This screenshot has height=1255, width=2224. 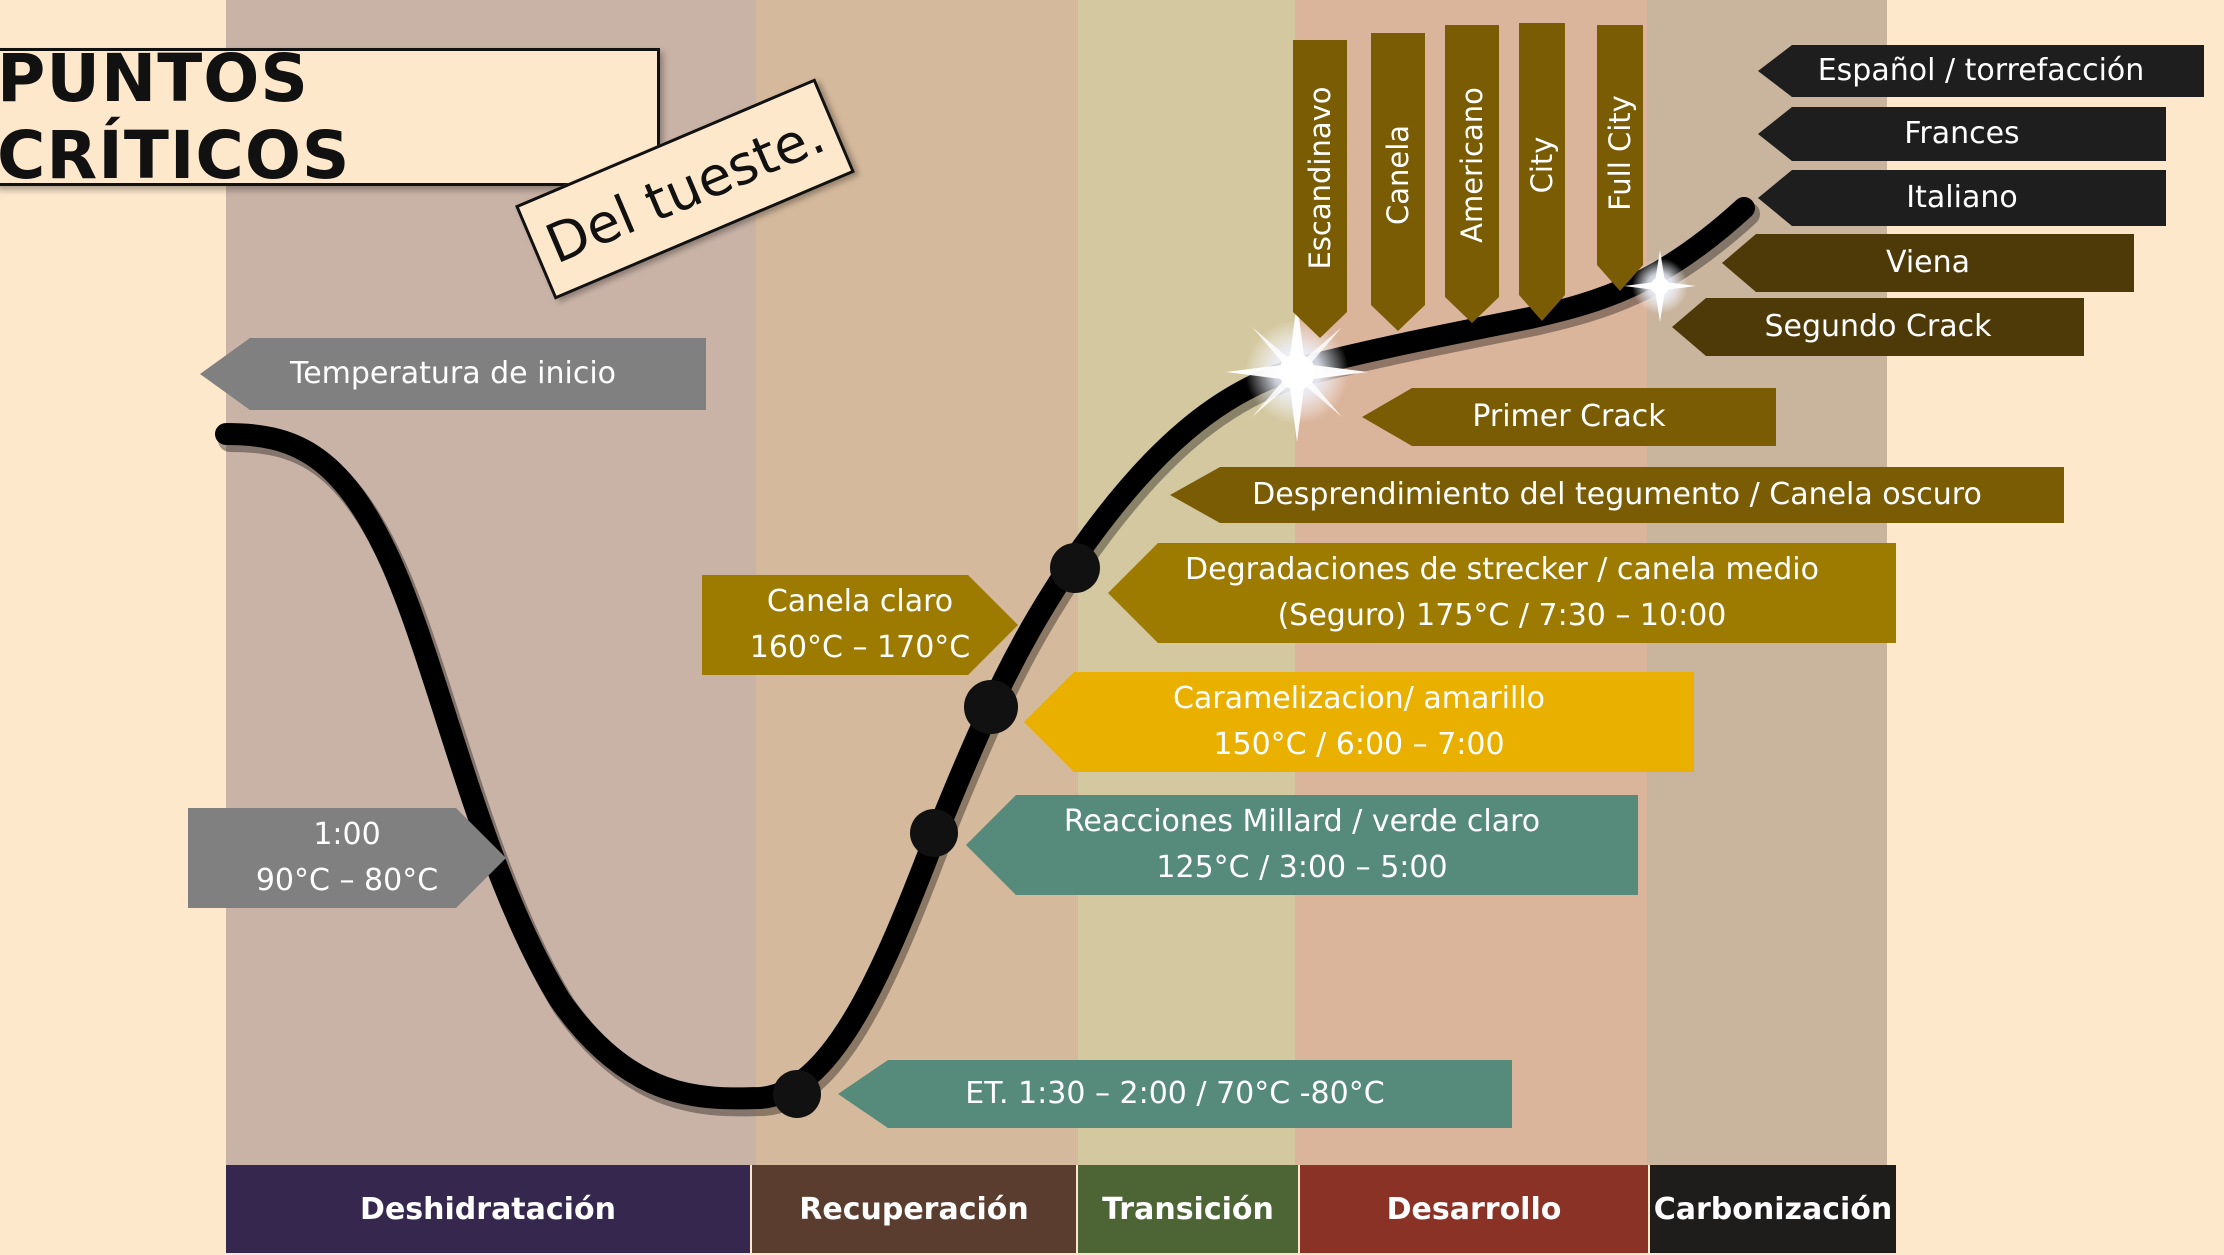 What do you see at coordinates (1398, 182) in the screenshot?
I see `roast-level-canela: Canela` at bounding box center [1398, 182].